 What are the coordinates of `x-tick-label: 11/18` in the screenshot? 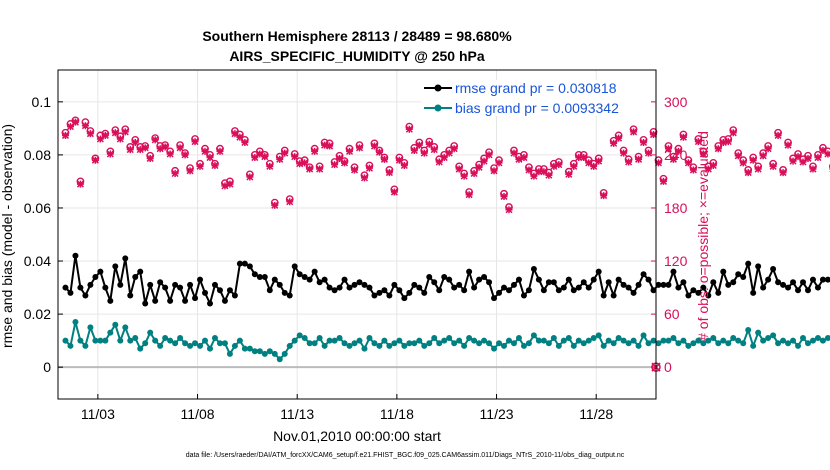 It's located at (397, 414).